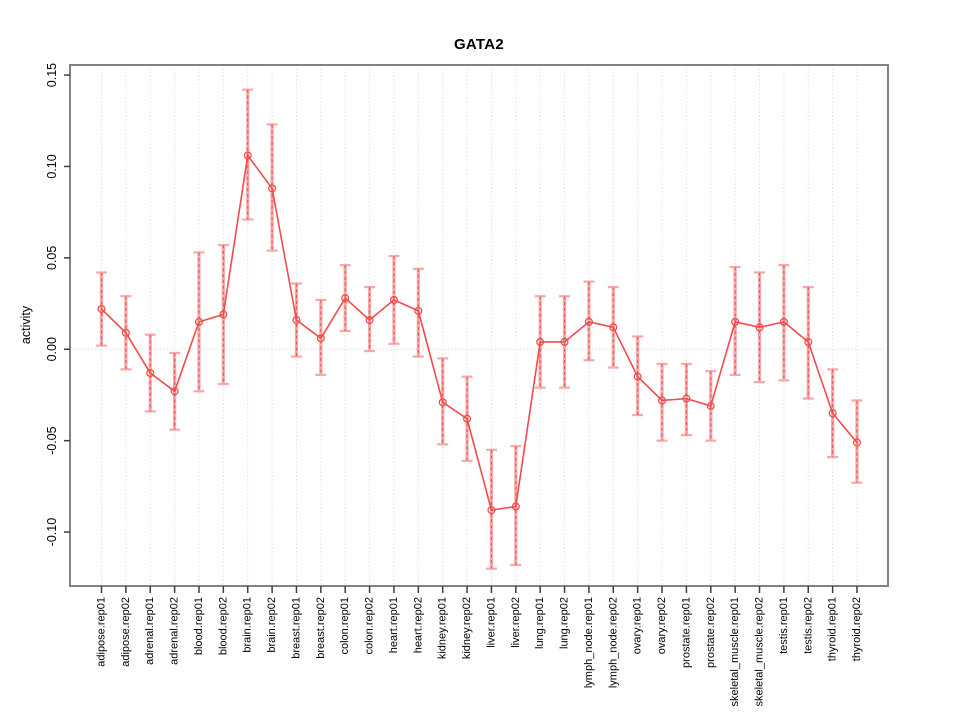 This screenshot has width=960, height=720. Describe the element at coordinates (735, 651) in the screenshot. I see `x-tick-label: skeletal_muscle.rep01` at that location.